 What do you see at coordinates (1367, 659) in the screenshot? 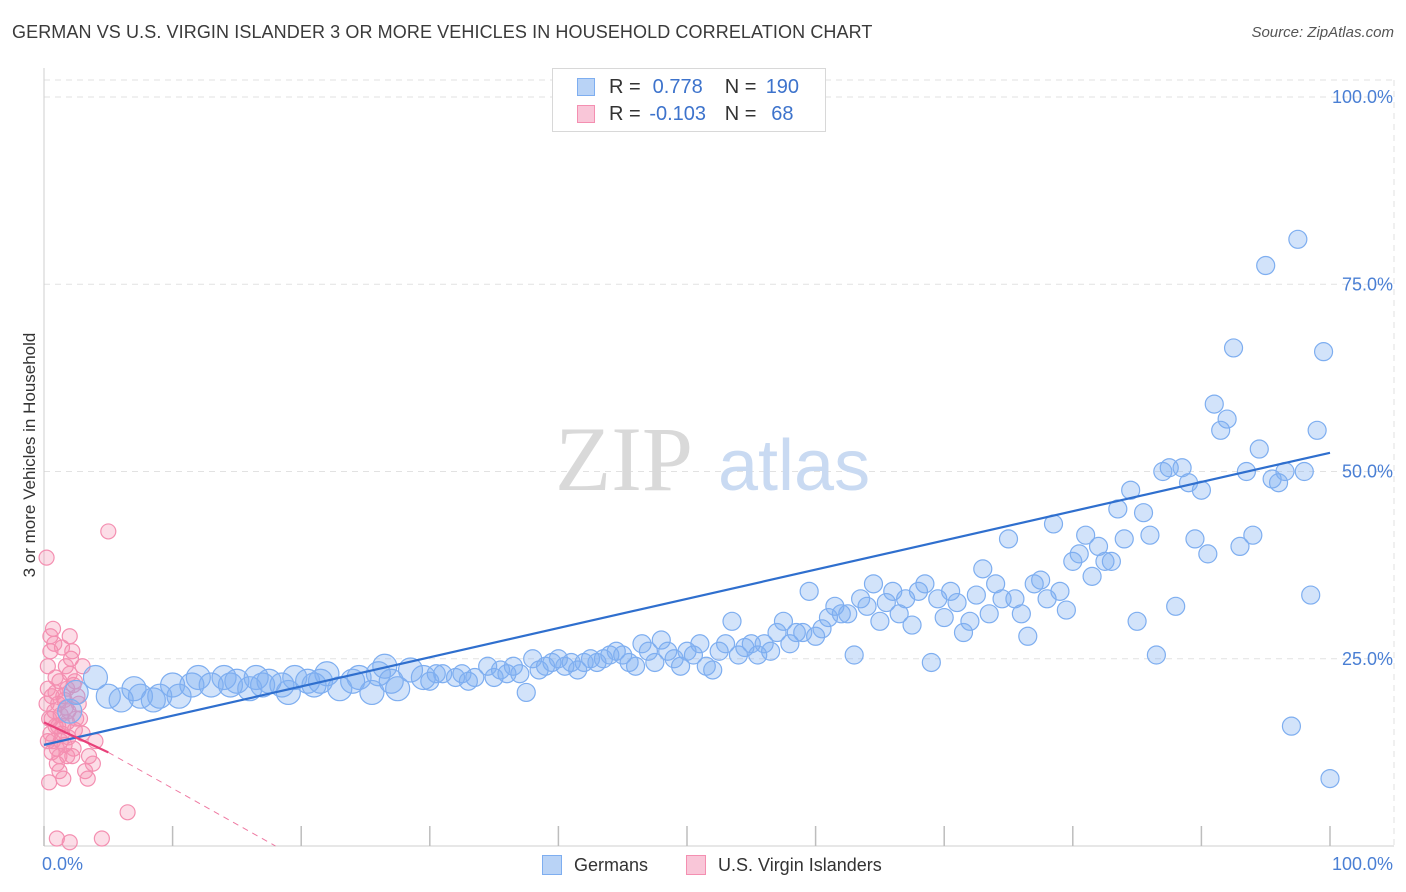
I see `y-tick-label: 25.0%` at bounding box center [1367, 659].